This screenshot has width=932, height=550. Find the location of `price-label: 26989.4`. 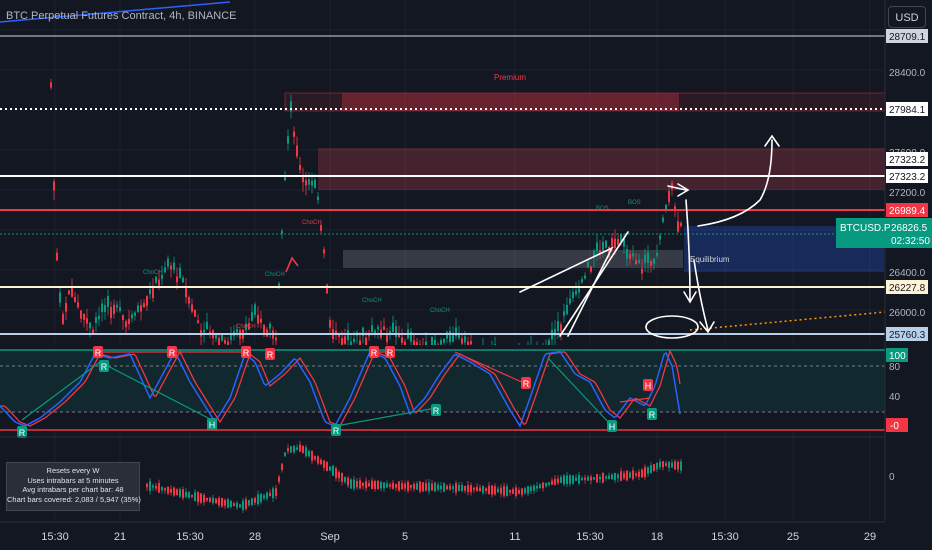

price-label: 26989.4 is located at coordinates (907, 210).